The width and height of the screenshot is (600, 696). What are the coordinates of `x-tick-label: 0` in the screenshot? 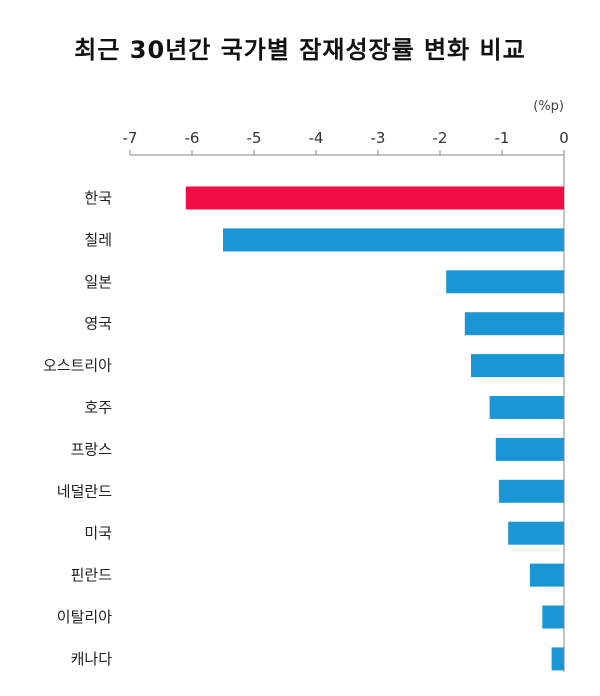 It's located at (564, 138).